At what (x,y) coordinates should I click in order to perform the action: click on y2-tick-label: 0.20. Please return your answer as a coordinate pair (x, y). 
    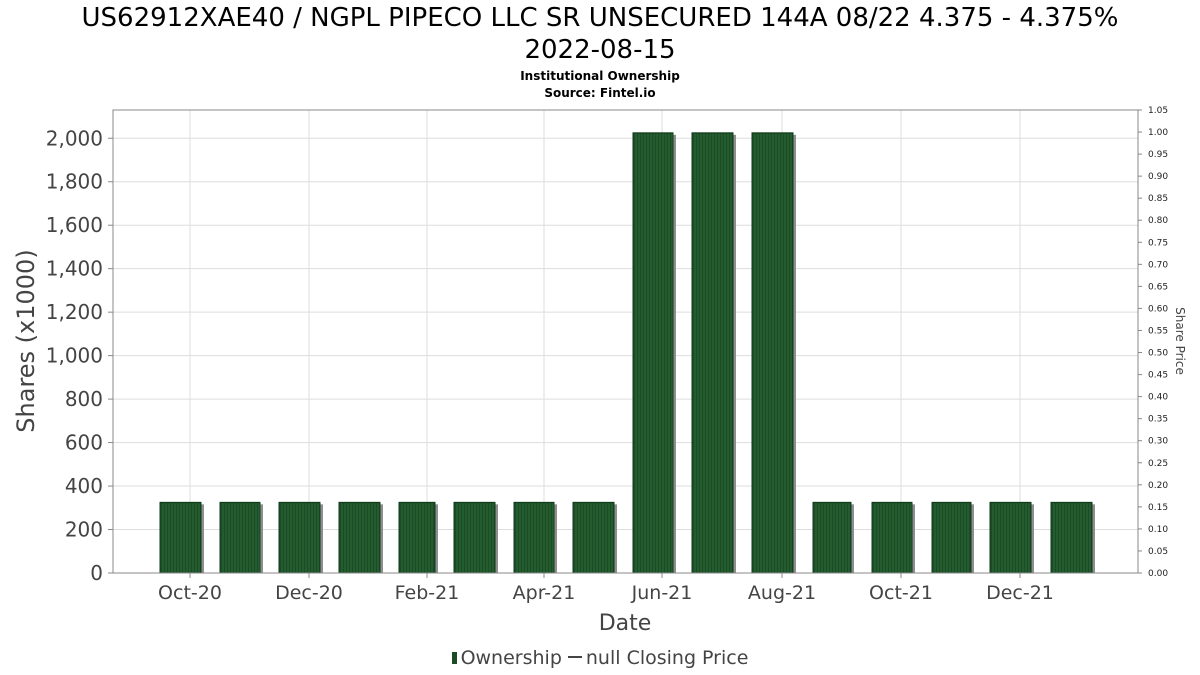
    Looking at the image, I should click on (1158, 486).